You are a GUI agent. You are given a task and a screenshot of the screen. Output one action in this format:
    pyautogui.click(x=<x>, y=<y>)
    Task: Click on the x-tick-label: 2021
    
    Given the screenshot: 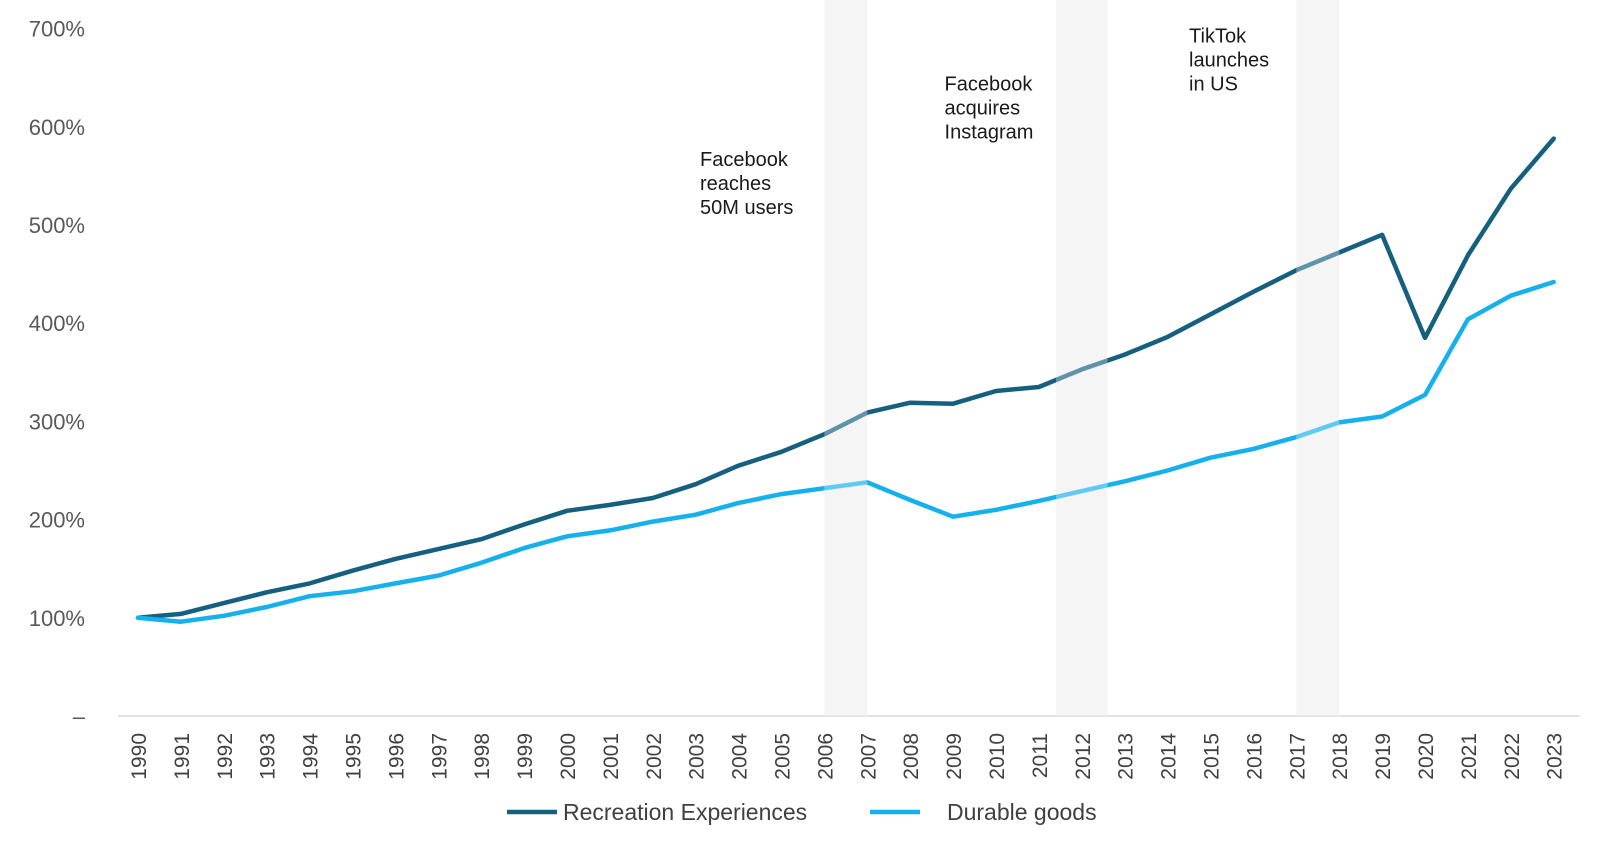 What is the action you would take?
    pyautogui.click(x=1469, y=756)
    